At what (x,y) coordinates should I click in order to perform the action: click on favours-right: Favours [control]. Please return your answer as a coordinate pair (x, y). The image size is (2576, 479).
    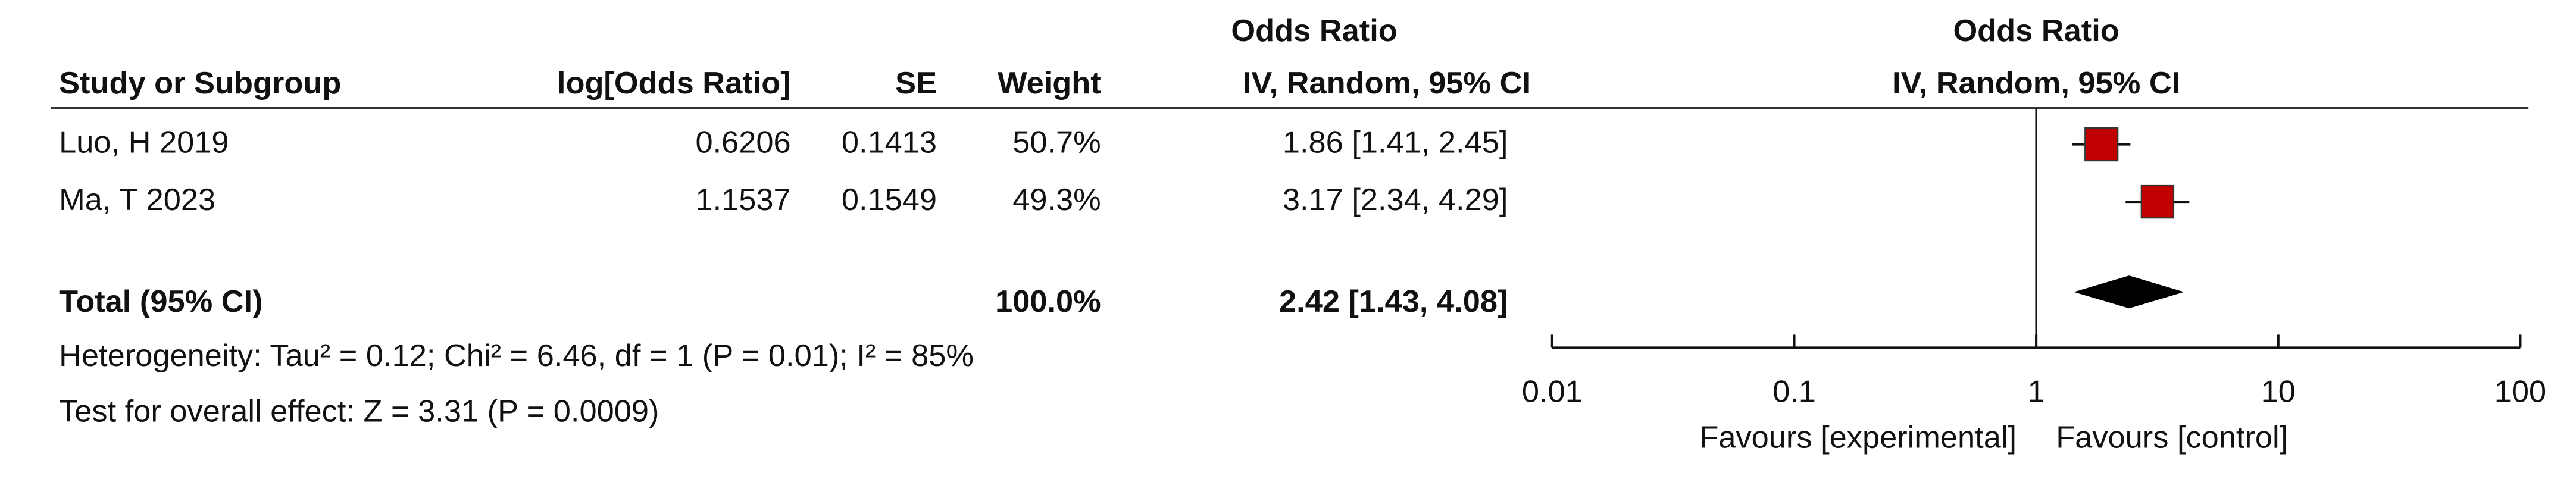
    Looking at the image, I should click on (2172, 438).